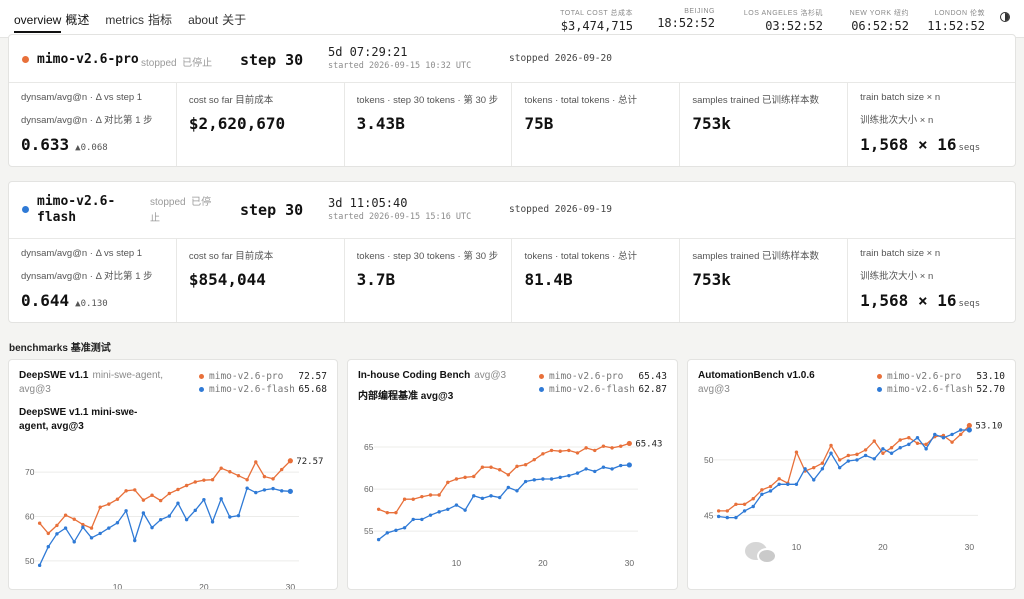 The height and width of the screenshot is (599, 1024). Describe the element at coordinates (52, 22) in the screenshot. I see `nav-item-overview: overview 概述` at that location.